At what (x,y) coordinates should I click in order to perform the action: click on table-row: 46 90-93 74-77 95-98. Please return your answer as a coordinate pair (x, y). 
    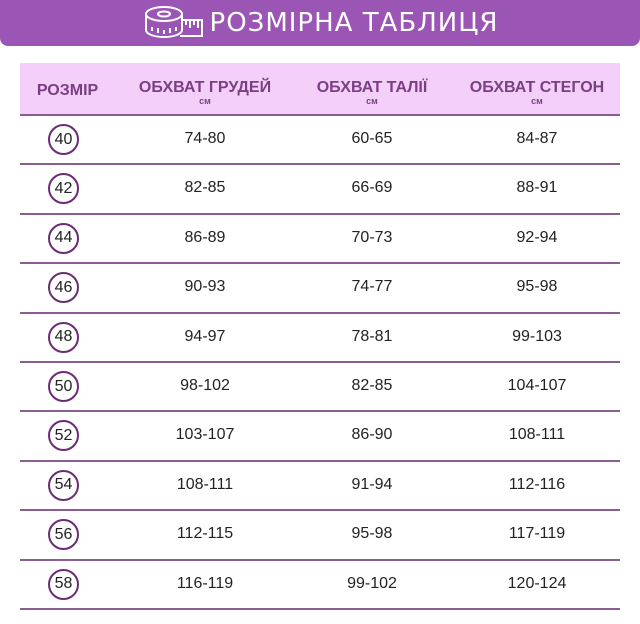
    Looking at the image, I should click on (320, 287).